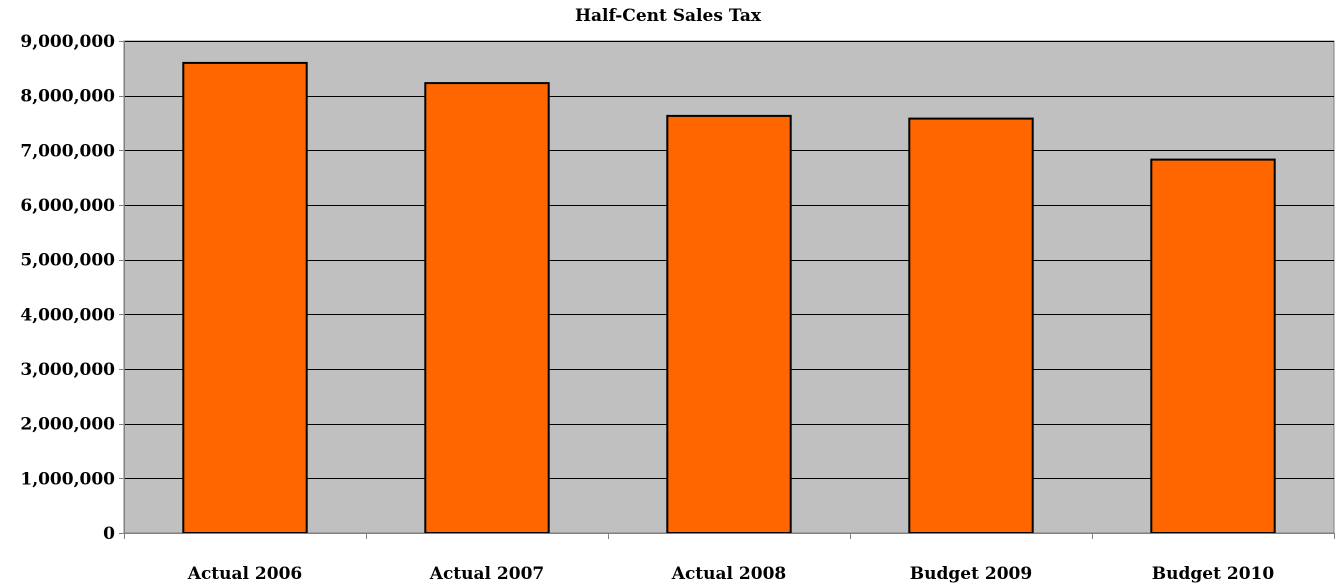  What do you see at coordinates (486, 574) in the screenshot?
I see `x-tick-label-actual-2007: Actual 2007` at bounding box center [486, 574].